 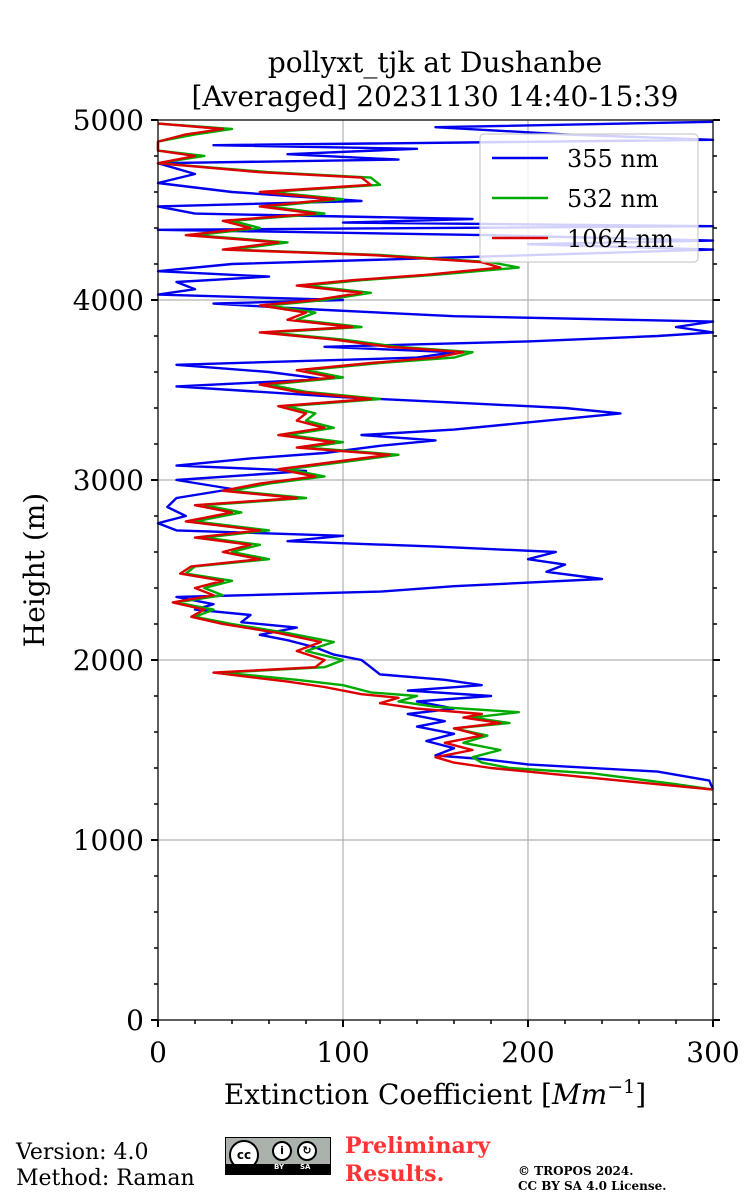 I want to click on y-tick-label: 2000, so click(x=108, y=660).